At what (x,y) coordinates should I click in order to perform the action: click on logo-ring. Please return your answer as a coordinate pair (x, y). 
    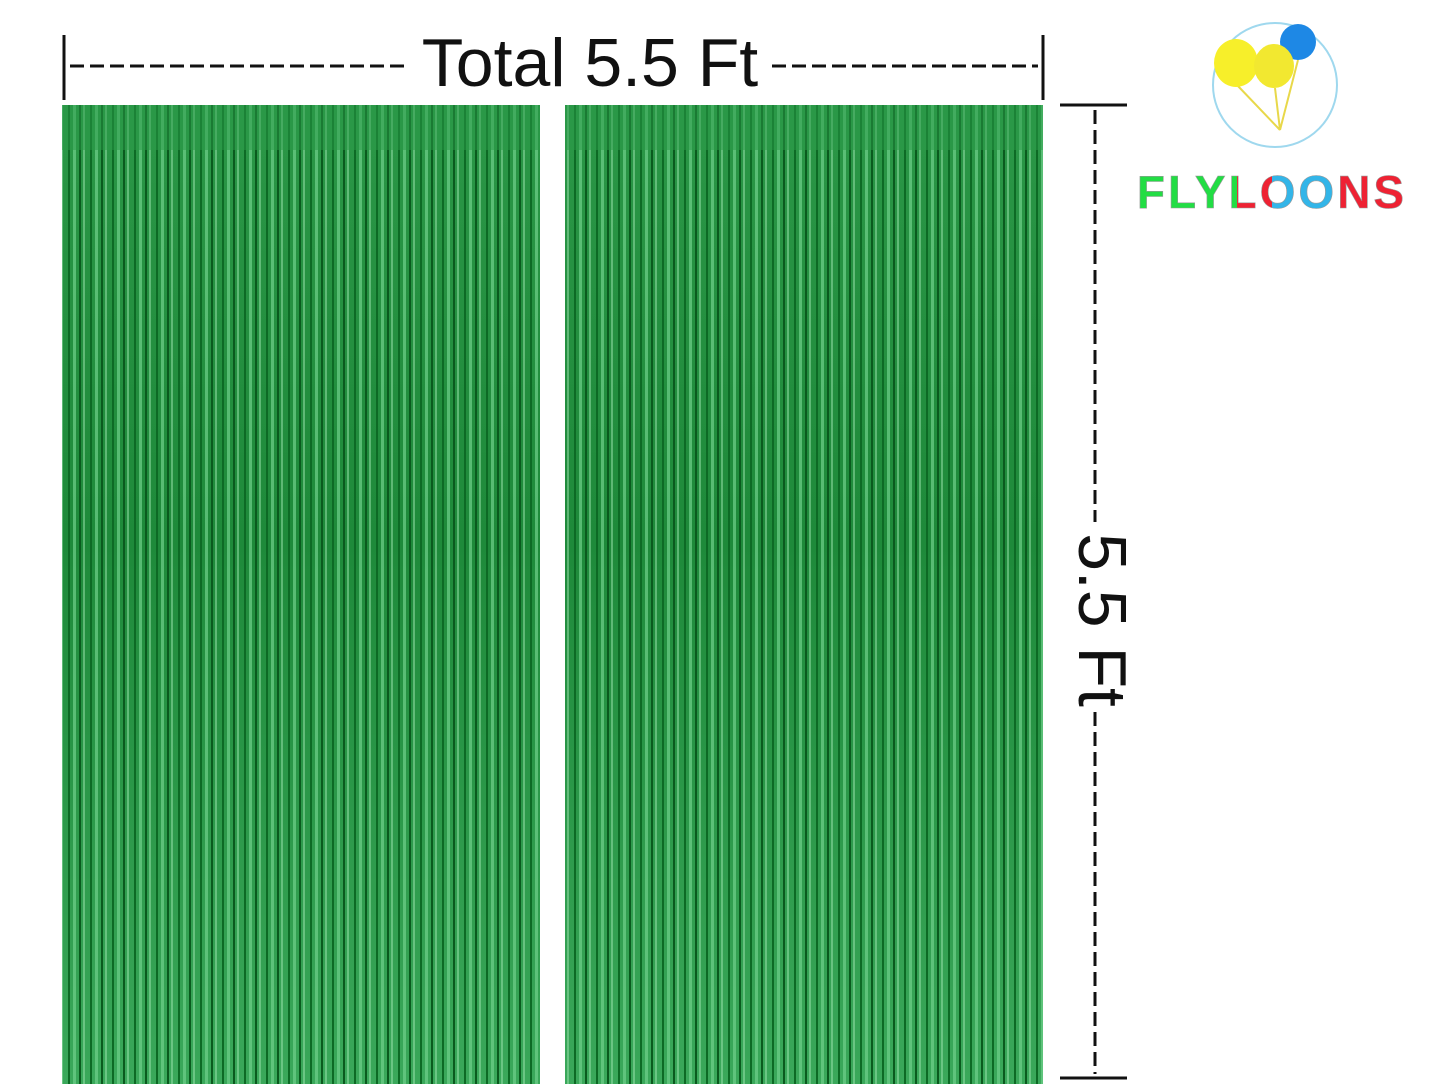
    Looking at the image, I should click on (1275, 85).